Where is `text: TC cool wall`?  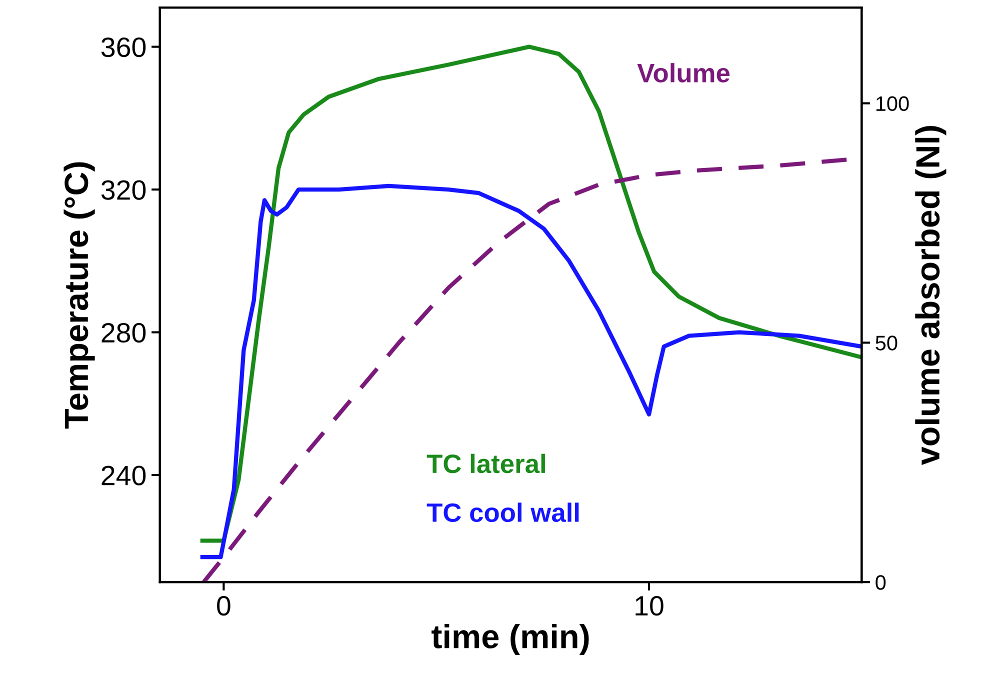 text: TC cool wall is located at coordinates (502, 512).